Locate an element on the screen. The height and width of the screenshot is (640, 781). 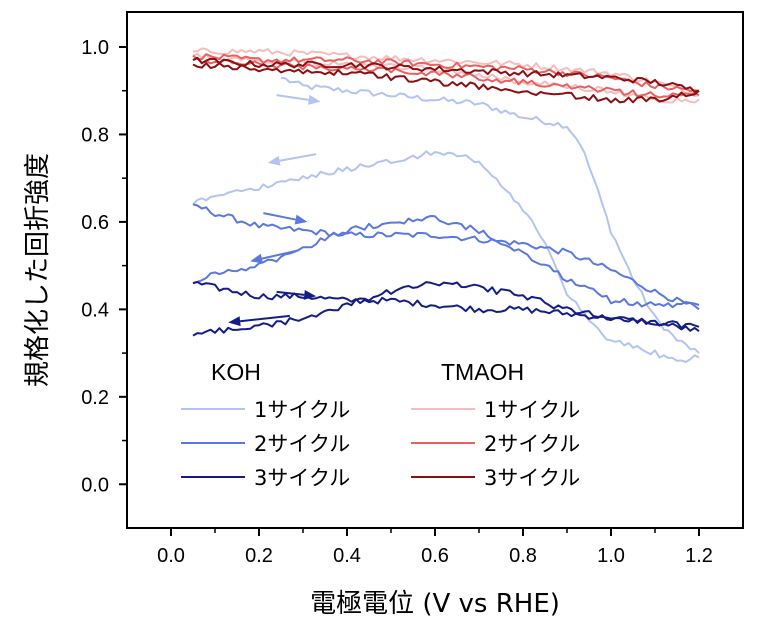
series-tmaoh-2サイクル is located at coordinates (446, 76).